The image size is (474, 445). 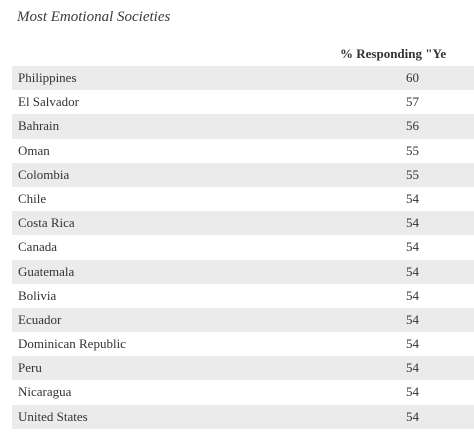 I want to click on table-row: El Salvador 57, so click(x=243, y=102).